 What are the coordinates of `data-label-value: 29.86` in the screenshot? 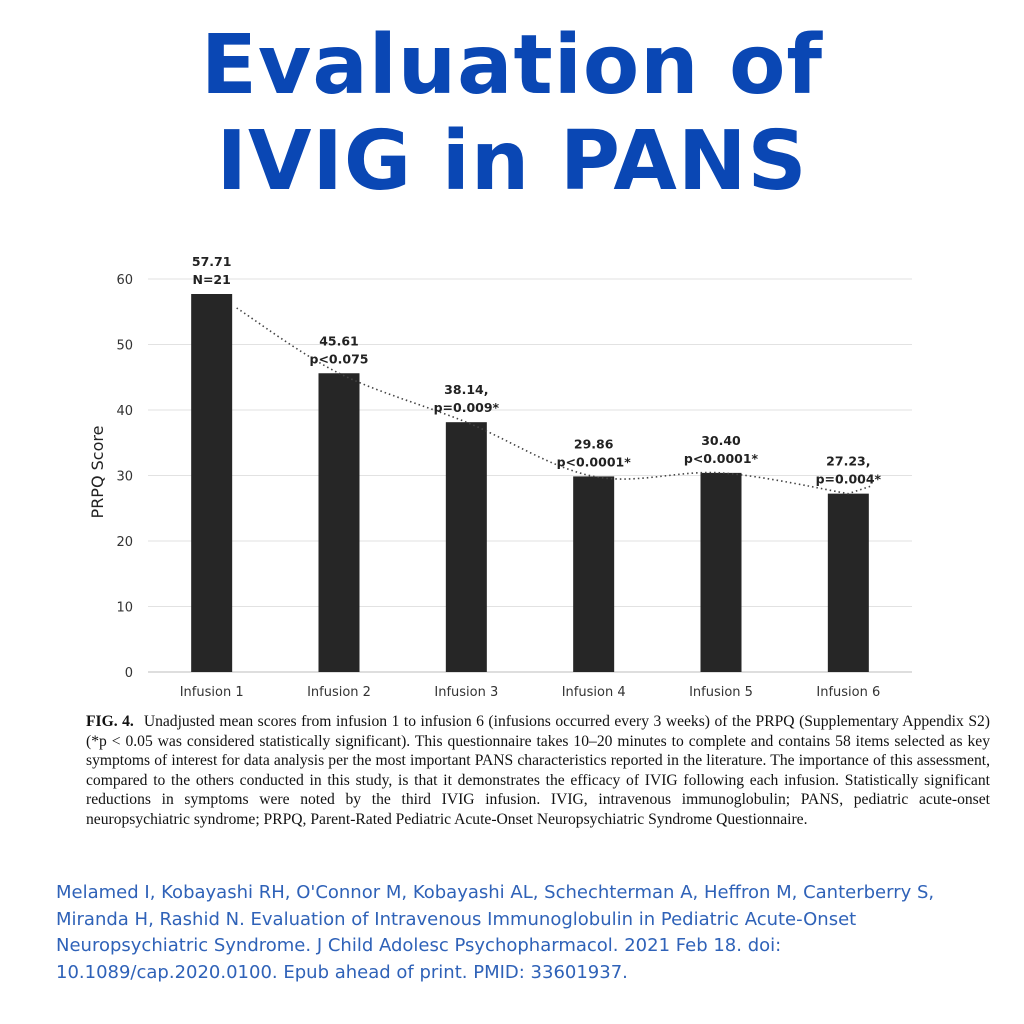 It's located at (594, 443).